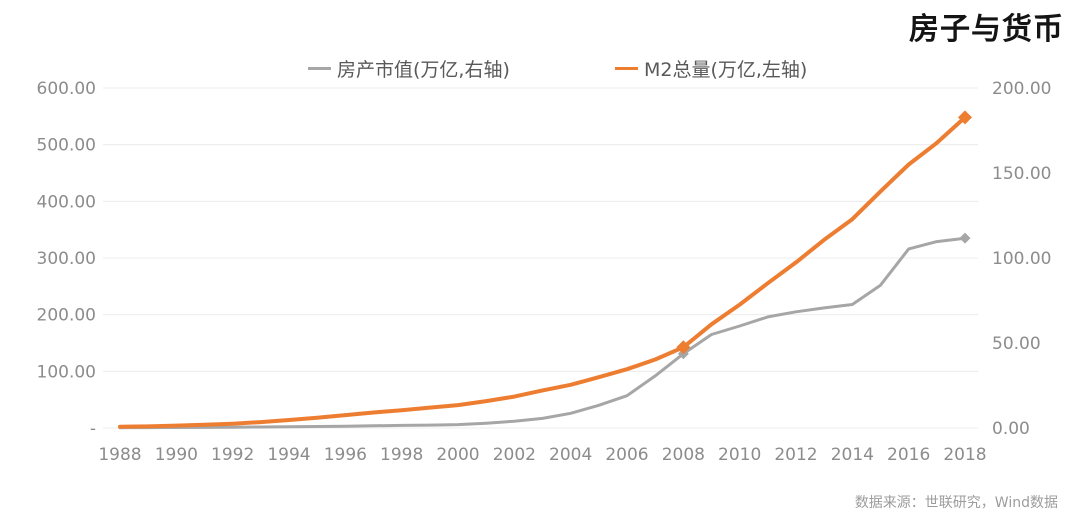  Describe the element at coordinates (345, 455) in the screenshot. I see `x-axis-tick-label: 1996` at that location.